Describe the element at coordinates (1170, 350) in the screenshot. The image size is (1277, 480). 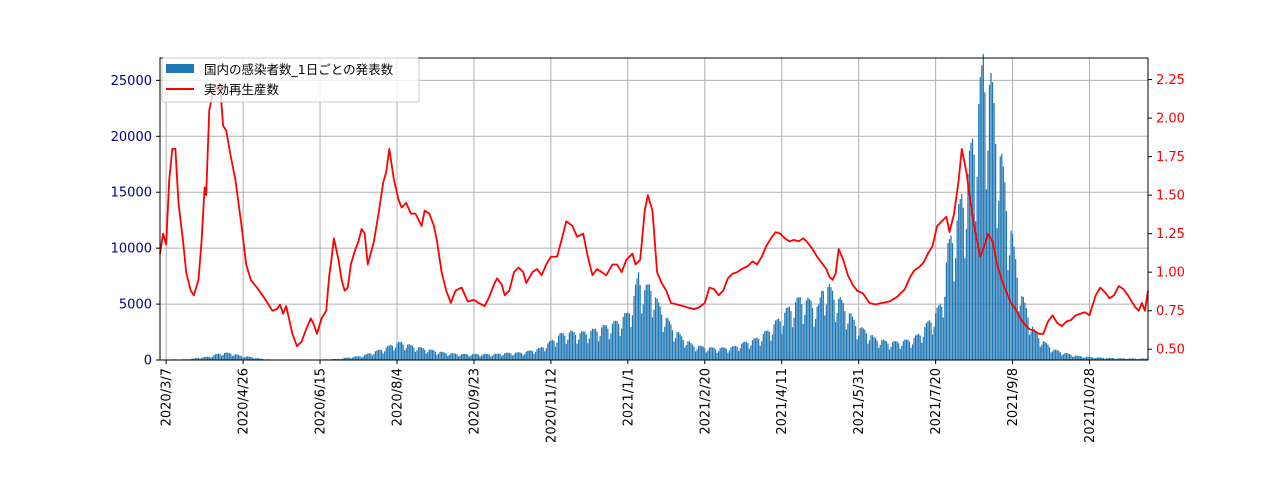
I see `right-tick-label: 0.50` at that location.